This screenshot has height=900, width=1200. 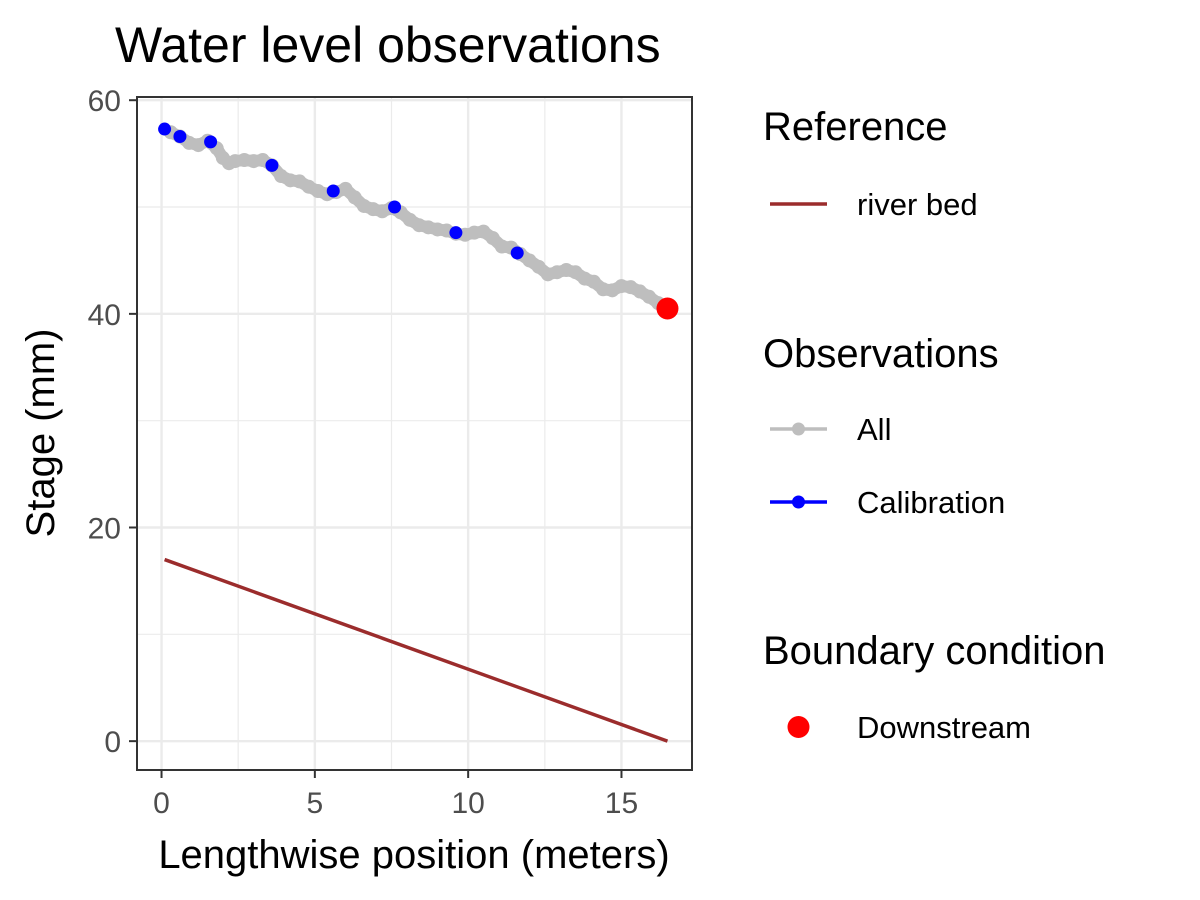 What do you see at coordinates (881, 354) in the screenshot?
I see `legend-title: Observations` at bounding box center [881, 354].